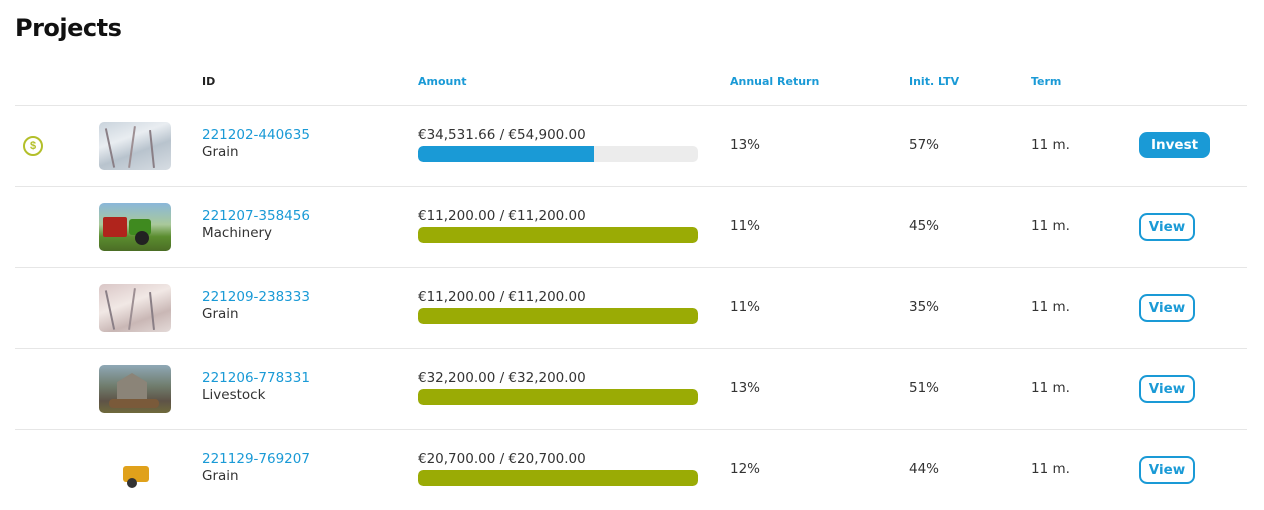 The height and width of the screenshot is (510, 1264). What do you see at coordinates (502, 135) in the screenshot?
I see `amount-text: €34,531.66 / €54,900.00` at bounding box center [502, 135].